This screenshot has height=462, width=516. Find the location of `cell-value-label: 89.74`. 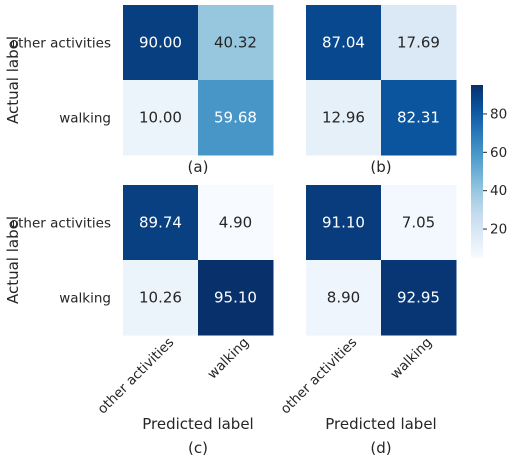

cell-value-label: 89.74 is located at coordinates (160, 223).